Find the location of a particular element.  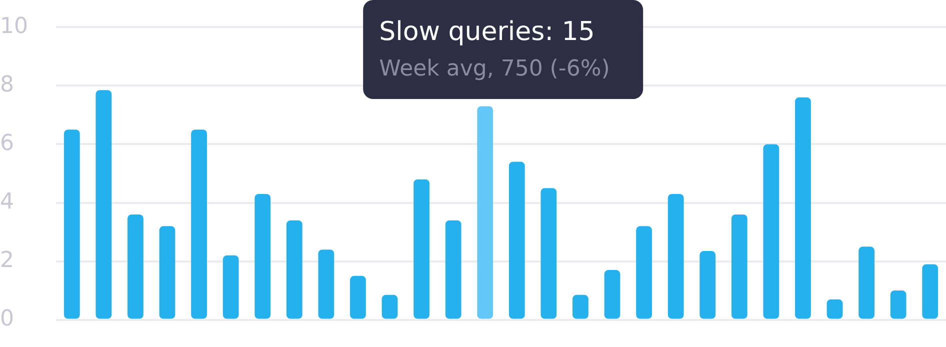

annotation: Week avg, 750 (-6%) is located at coordinates (494, 69).